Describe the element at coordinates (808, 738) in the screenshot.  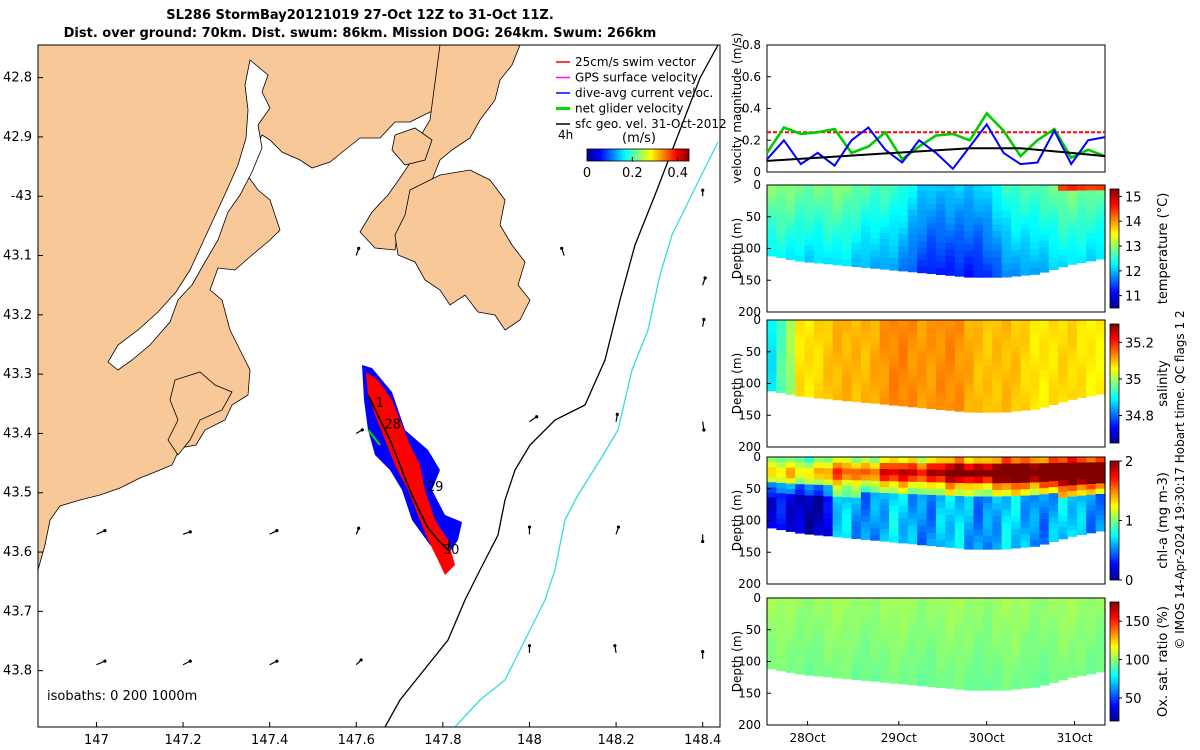
I see `time-x-tick-label: 28Oct` at that location.